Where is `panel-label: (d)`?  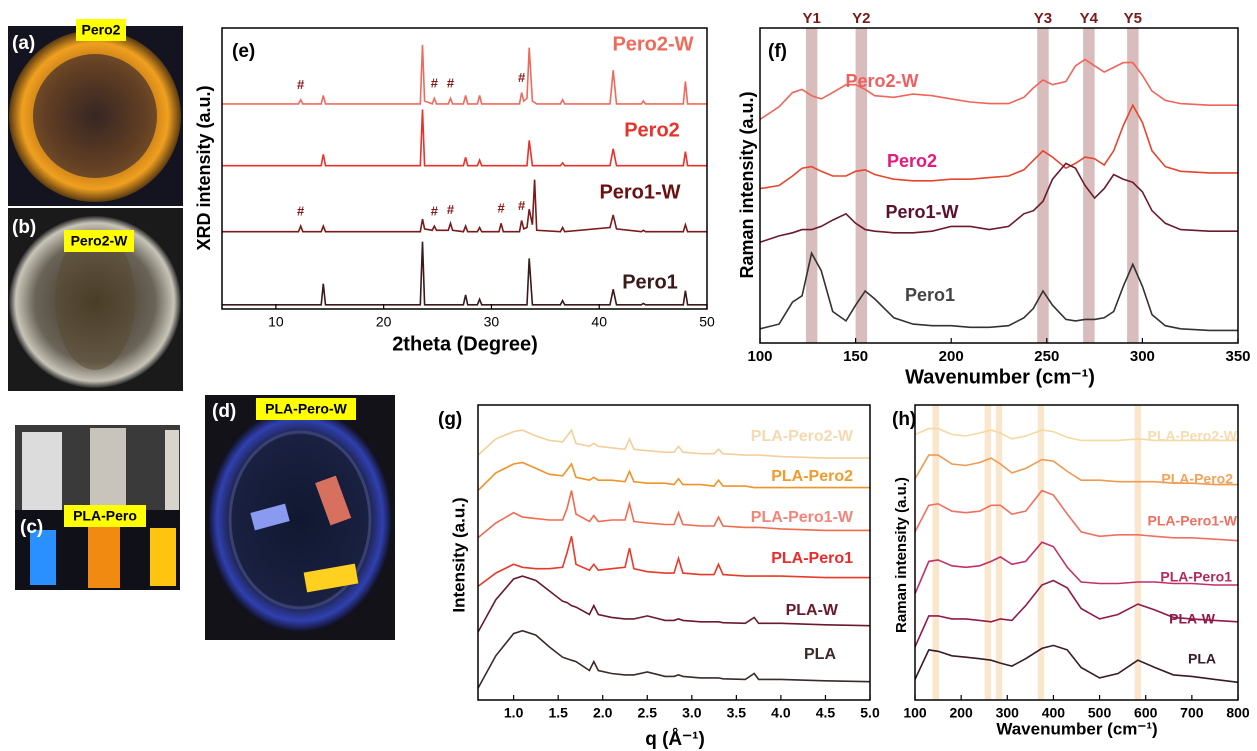
panel-label: (d) is located at coordinates (224, 411).